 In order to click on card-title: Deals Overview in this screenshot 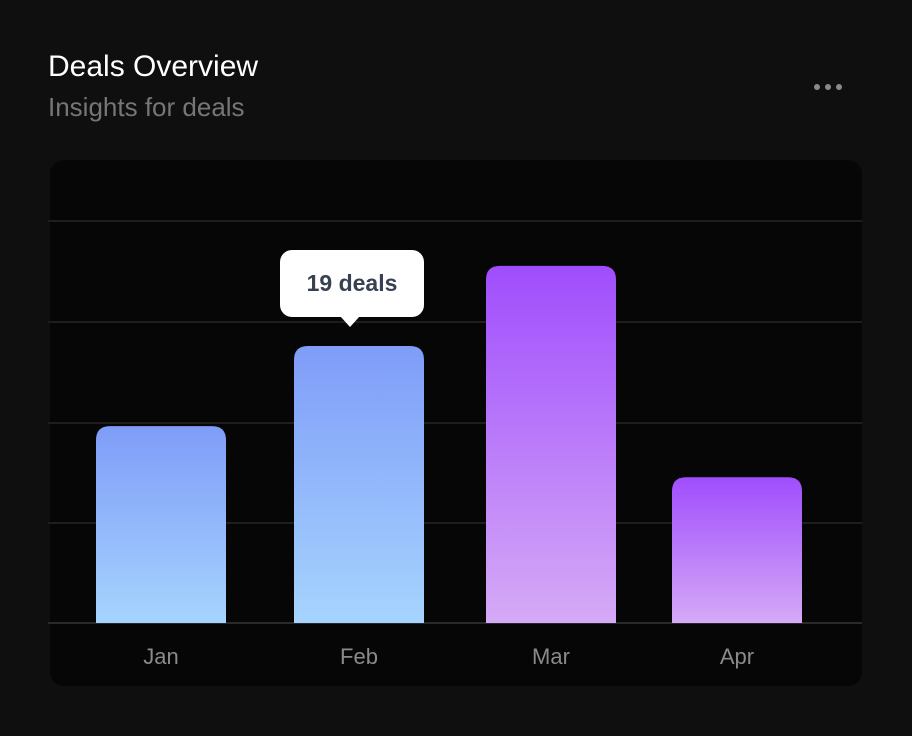, I will do `click(153, 66)`.